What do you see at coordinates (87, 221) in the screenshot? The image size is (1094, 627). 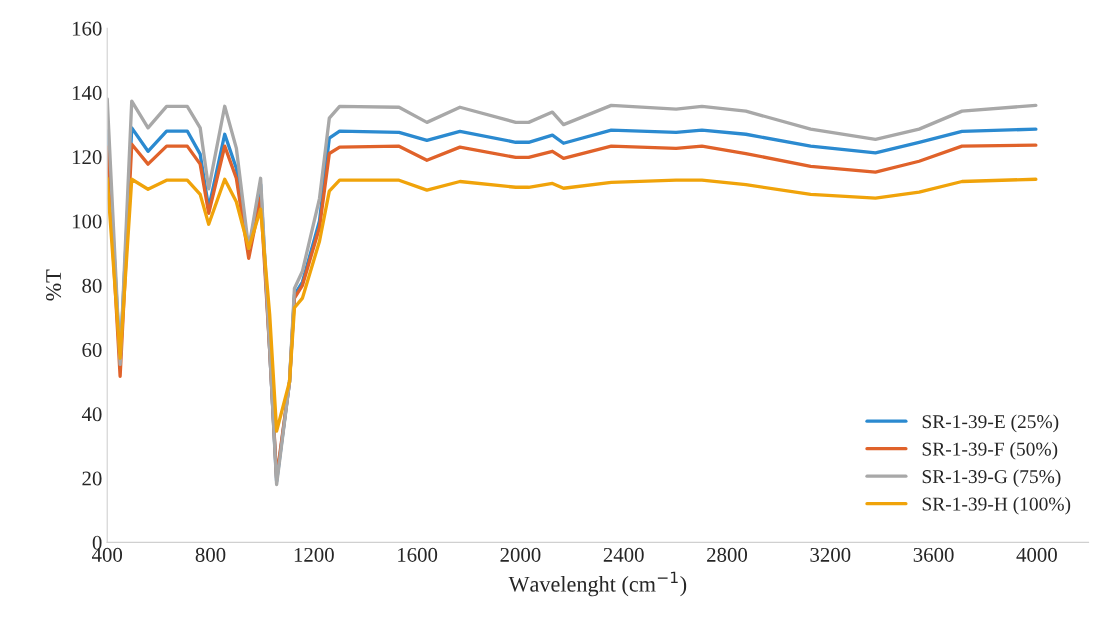 I see `y-tick-label: 100` at bounding box center [87, 221].